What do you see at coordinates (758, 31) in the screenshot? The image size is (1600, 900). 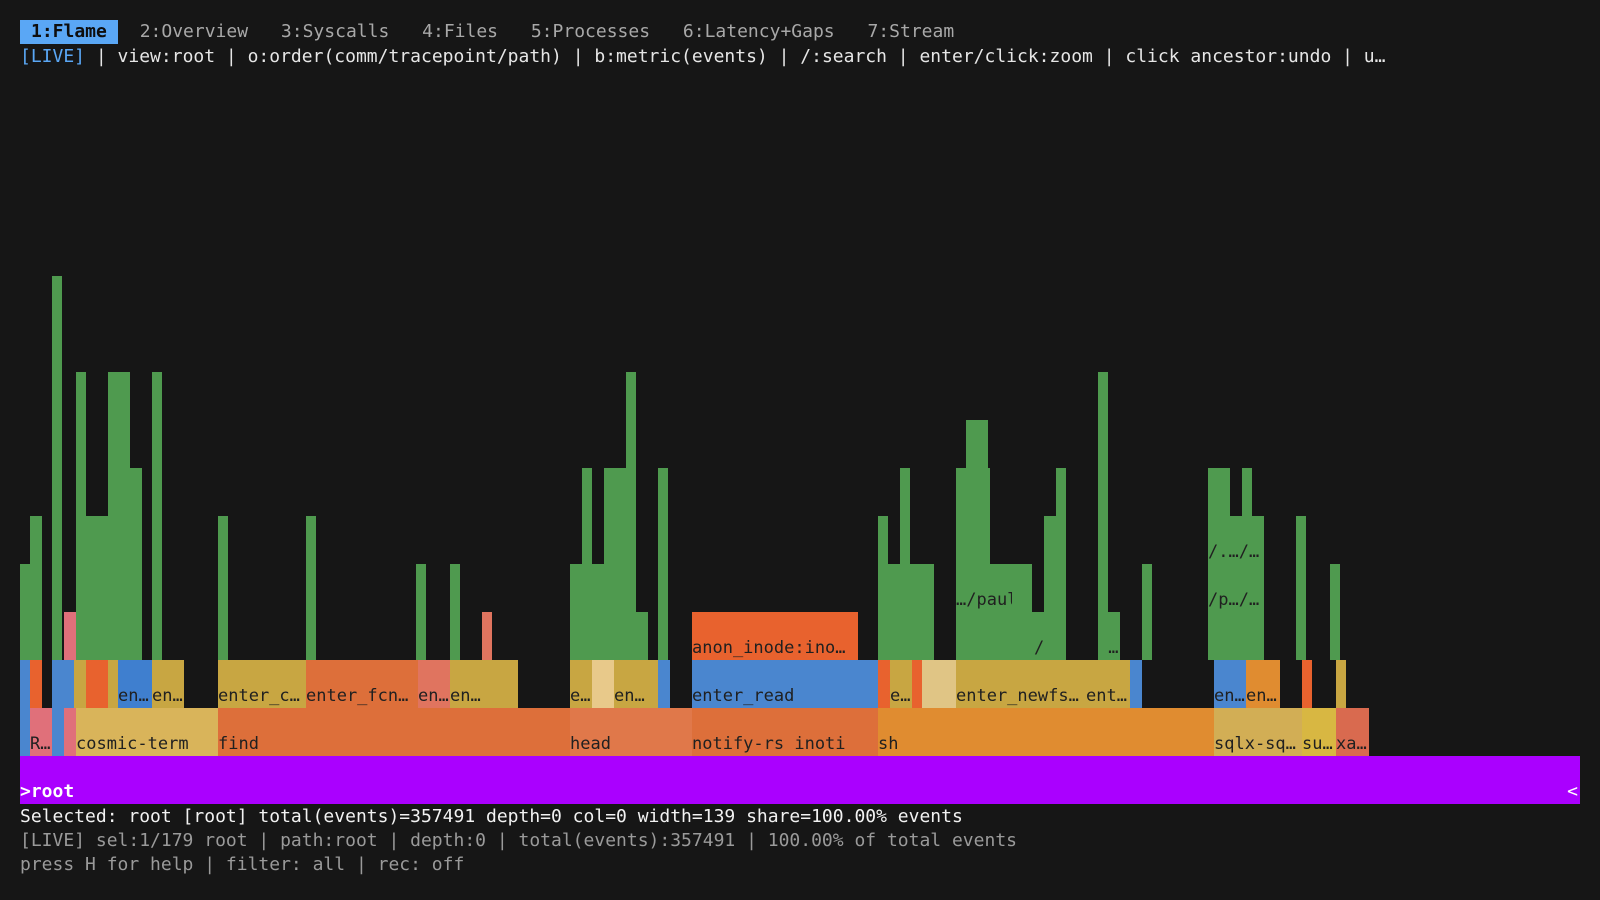 I see `tab-latency-gaps: 6:Latency+Gaps` at bounding box center [758, 31].